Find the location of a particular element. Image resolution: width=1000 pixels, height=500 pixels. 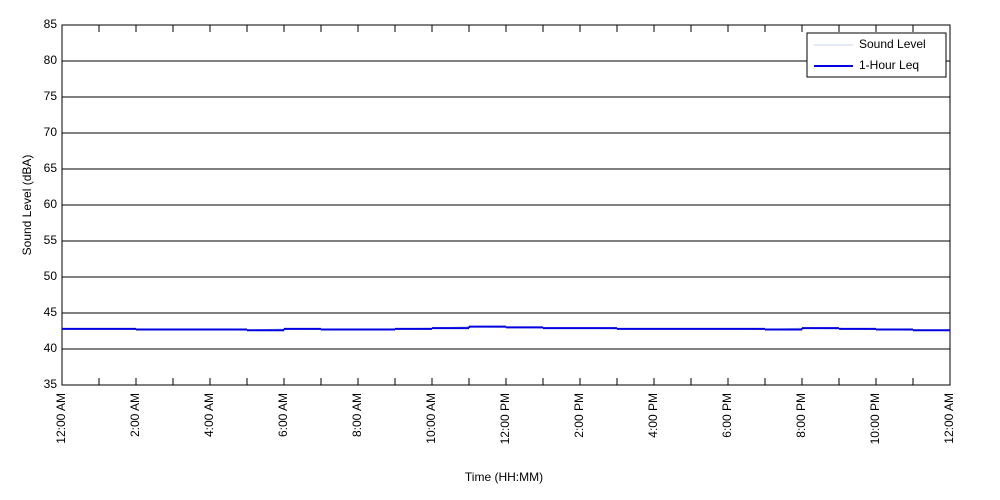

legend-label: Sound Level is located at coordinates (892, 44).